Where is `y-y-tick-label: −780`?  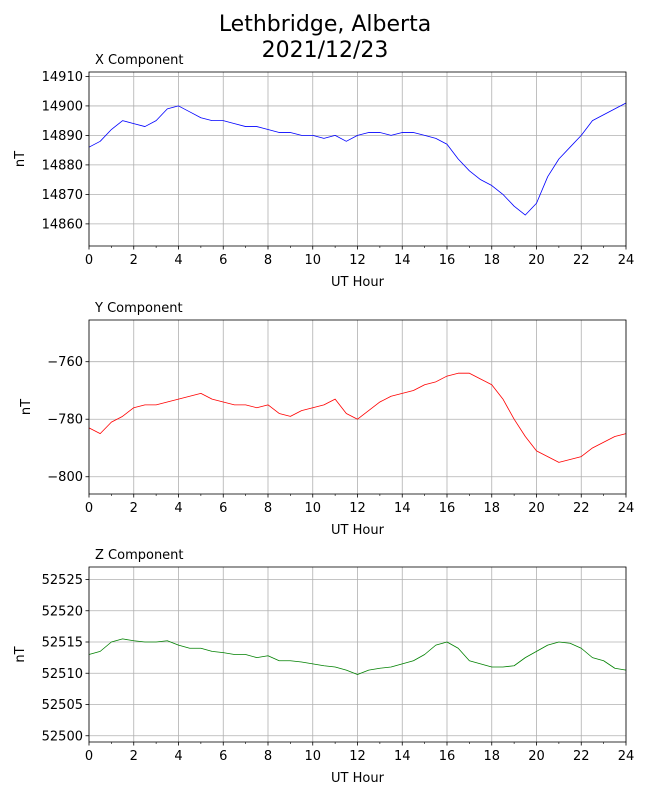 y-y-tick-label: −780 is located at coordinates (65, 420).